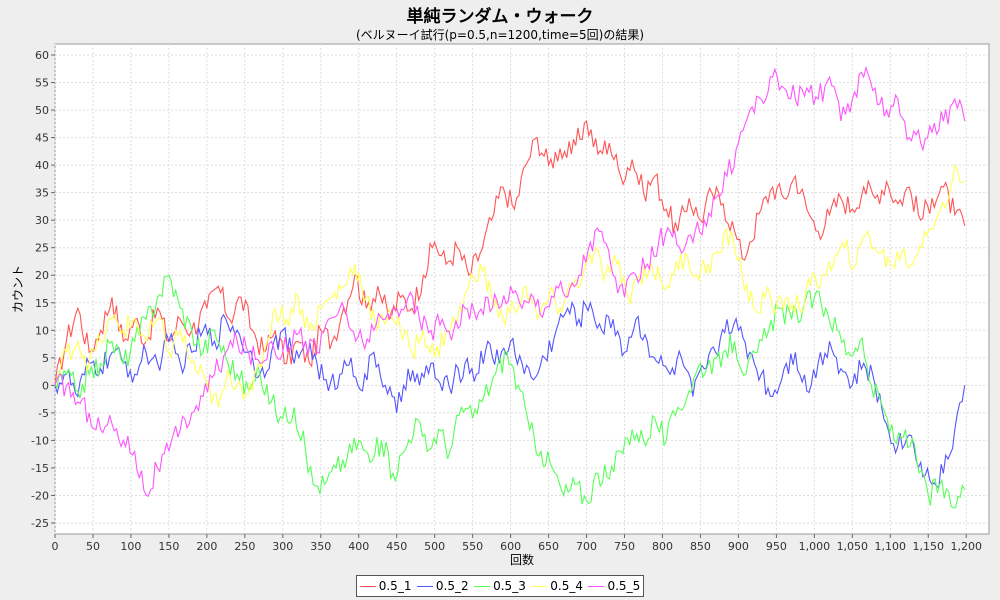  Describe the element at coordinates (42, 165) in the screenshot. I see `y-tick-label: 40` at that location.